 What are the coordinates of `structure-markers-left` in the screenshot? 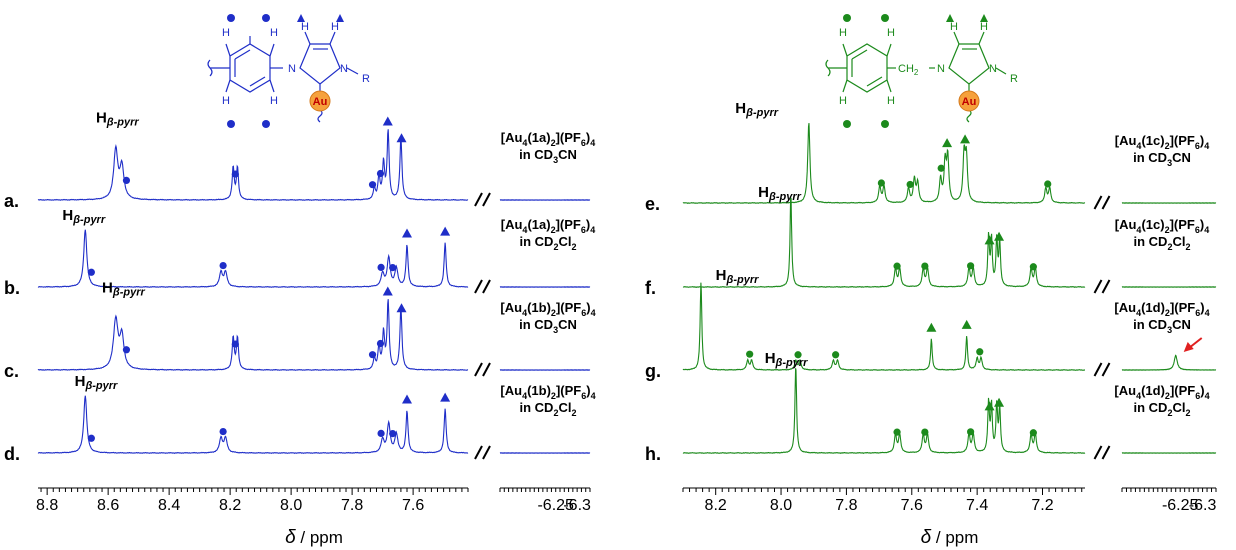 It's located at (285, 71).